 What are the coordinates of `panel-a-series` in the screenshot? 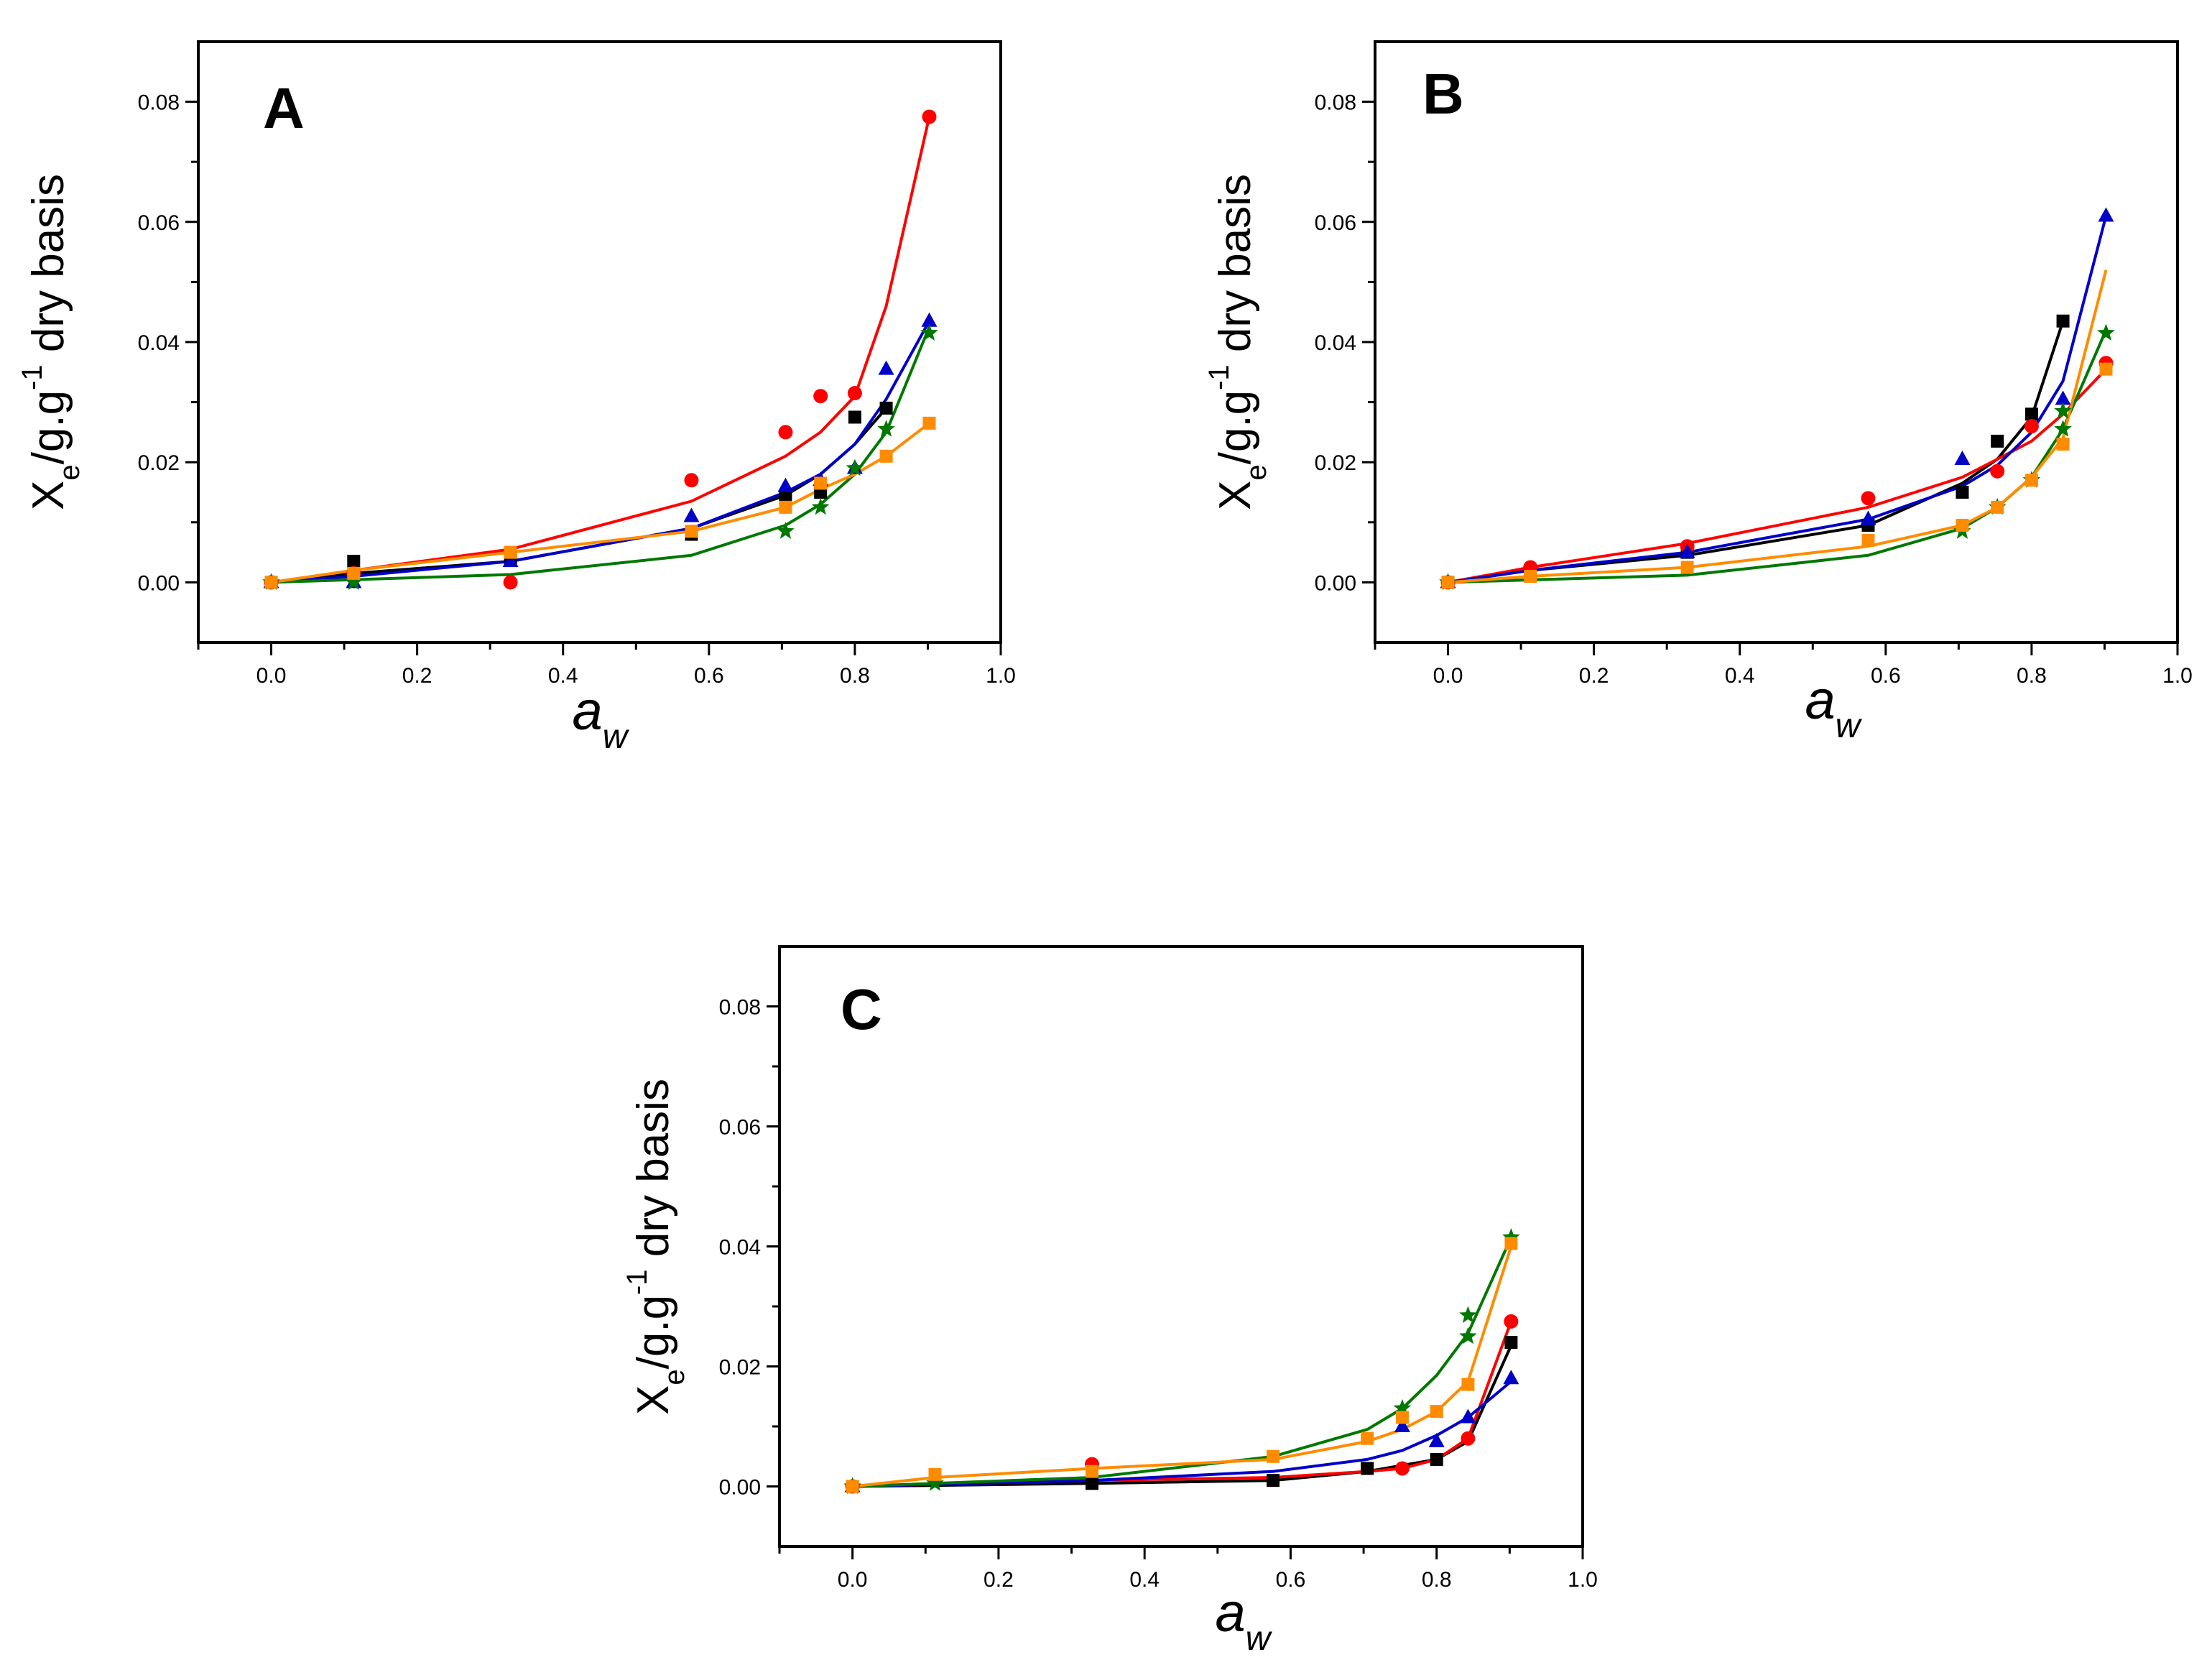 It's located at (600, 349).